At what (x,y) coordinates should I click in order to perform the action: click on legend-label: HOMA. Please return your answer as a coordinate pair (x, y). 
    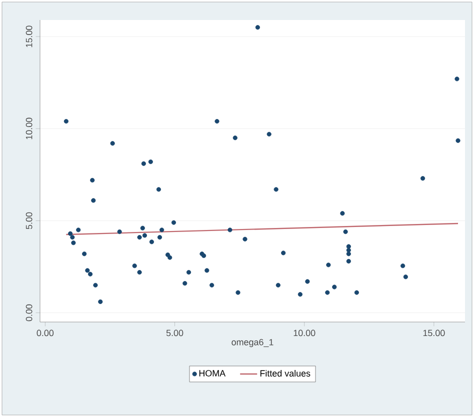
    Looking at the image, I should click on (212, 373).